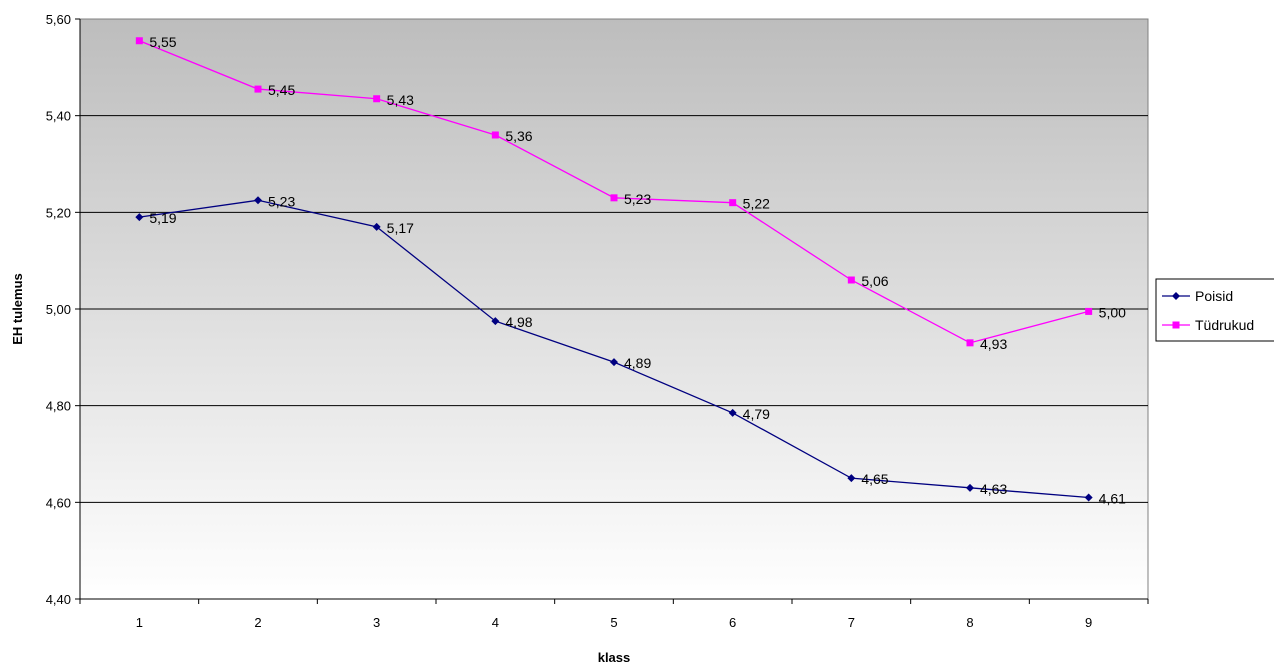  What do you see at coordinates (756, 414) in the screenshot?
I see `data-label: 4,79` at bounding box center [756, 414].